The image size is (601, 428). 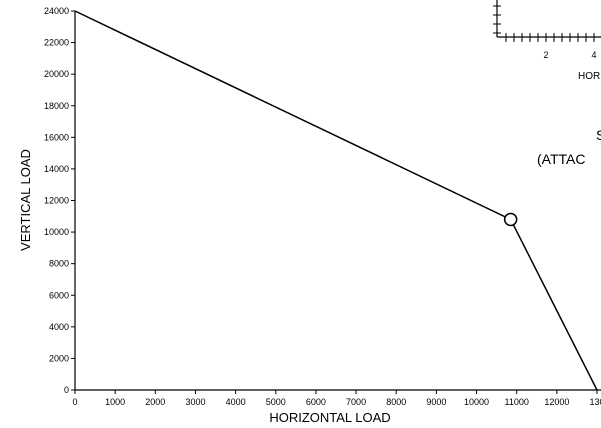 What do you see at coordinates (517, 402) in the screenshot?
I see `x-tick-label-11000: 11000` at bounding box center [517, 402].